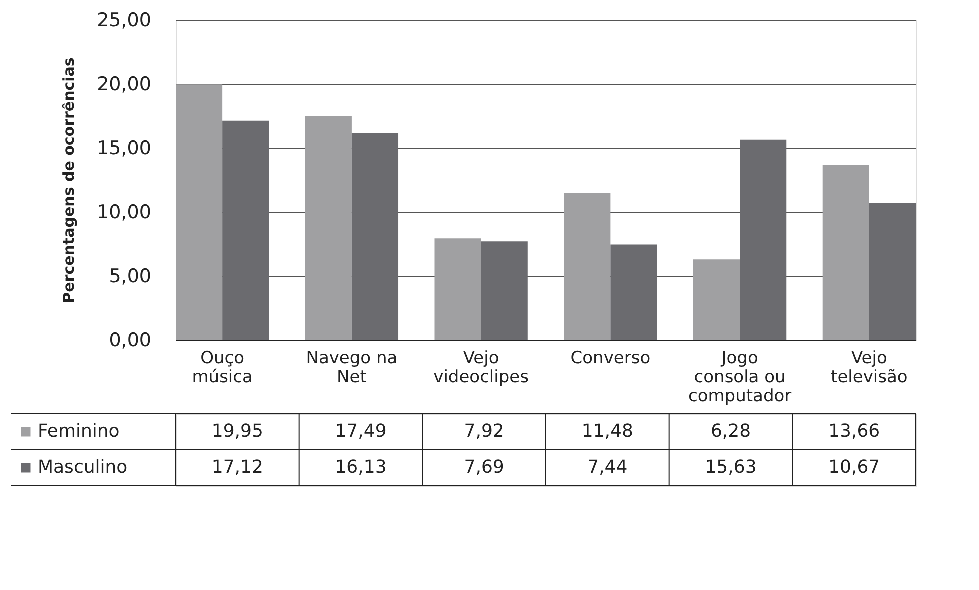 The image size is (979, 590). Describe the element at coordinates (124, 21) in the screenshot. I see `y-tick-label: 25,00` at that location.